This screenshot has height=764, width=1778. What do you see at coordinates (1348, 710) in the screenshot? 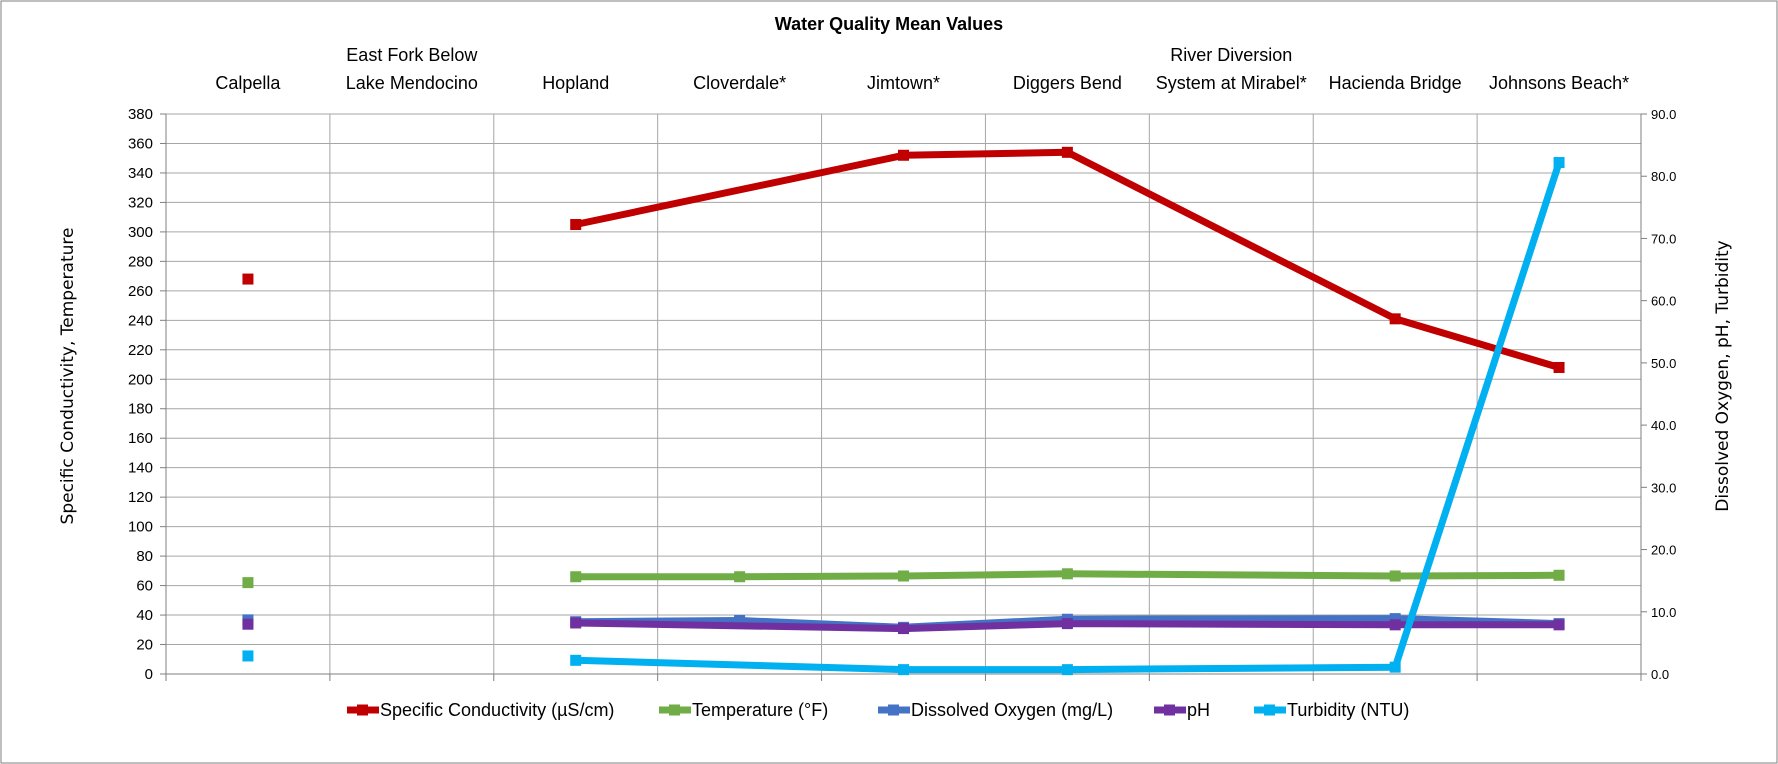
I see `legend-entry-label: Turbidity (NTU)` at bounding box center [1348, 710].